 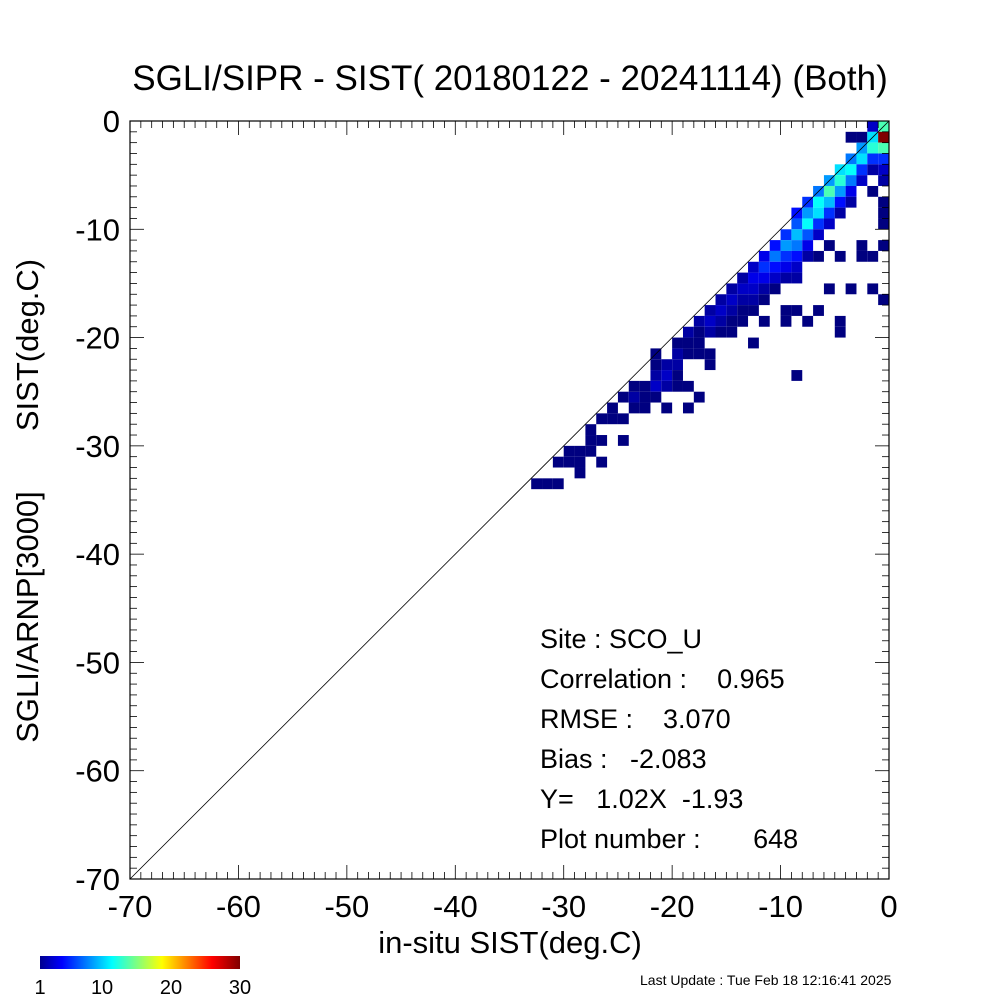 I want to click on x-tick-label: -50, so click(x=346, y=906).